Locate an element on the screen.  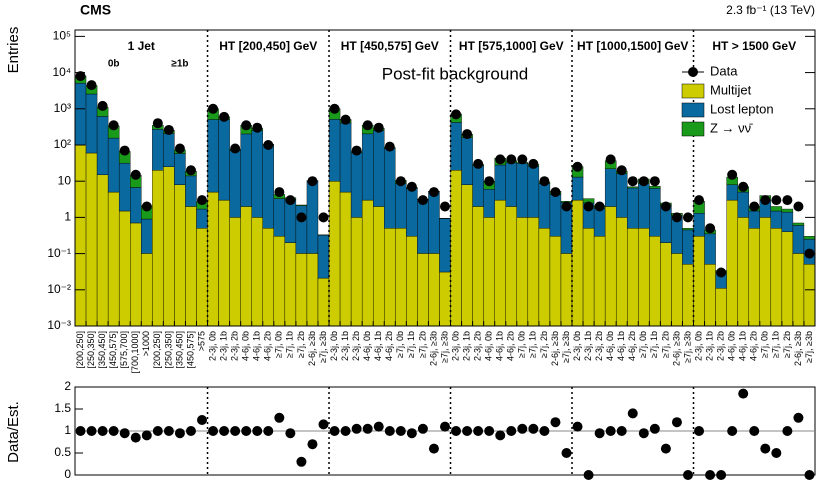
x-tick-label: [350,450] is located at coordinates (179, 350).